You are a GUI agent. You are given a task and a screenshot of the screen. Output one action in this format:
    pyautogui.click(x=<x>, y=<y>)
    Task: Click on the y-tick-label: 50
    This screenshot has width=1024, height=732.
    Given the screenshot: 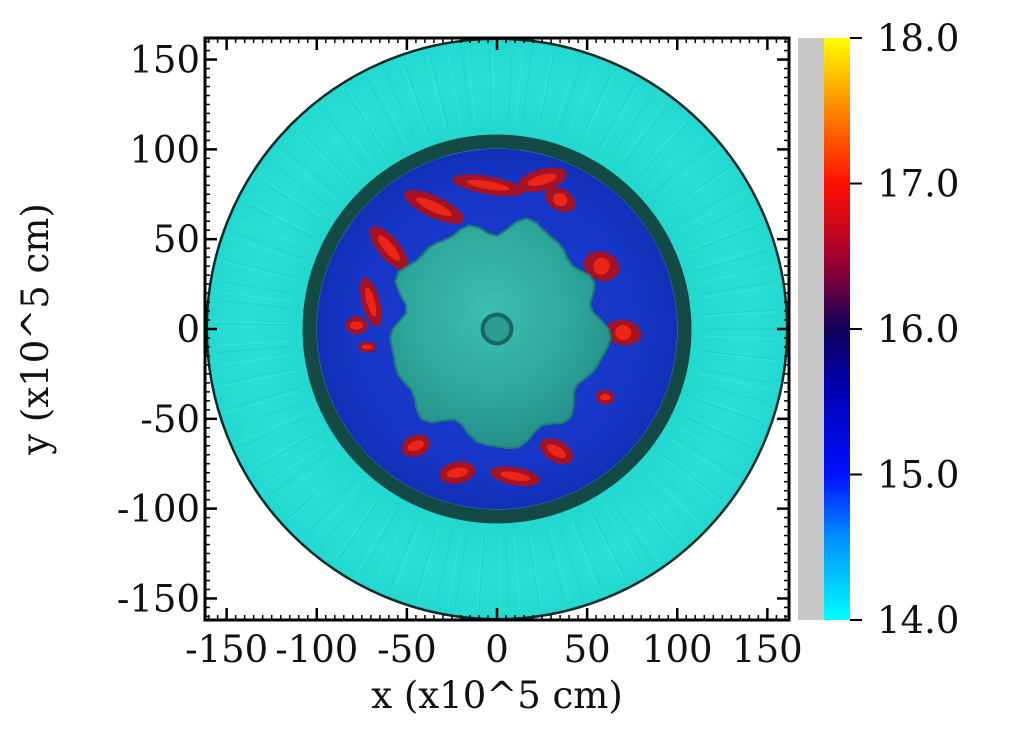 What is the action you would take?
    pyautogui.click(x=176, y=239)
    